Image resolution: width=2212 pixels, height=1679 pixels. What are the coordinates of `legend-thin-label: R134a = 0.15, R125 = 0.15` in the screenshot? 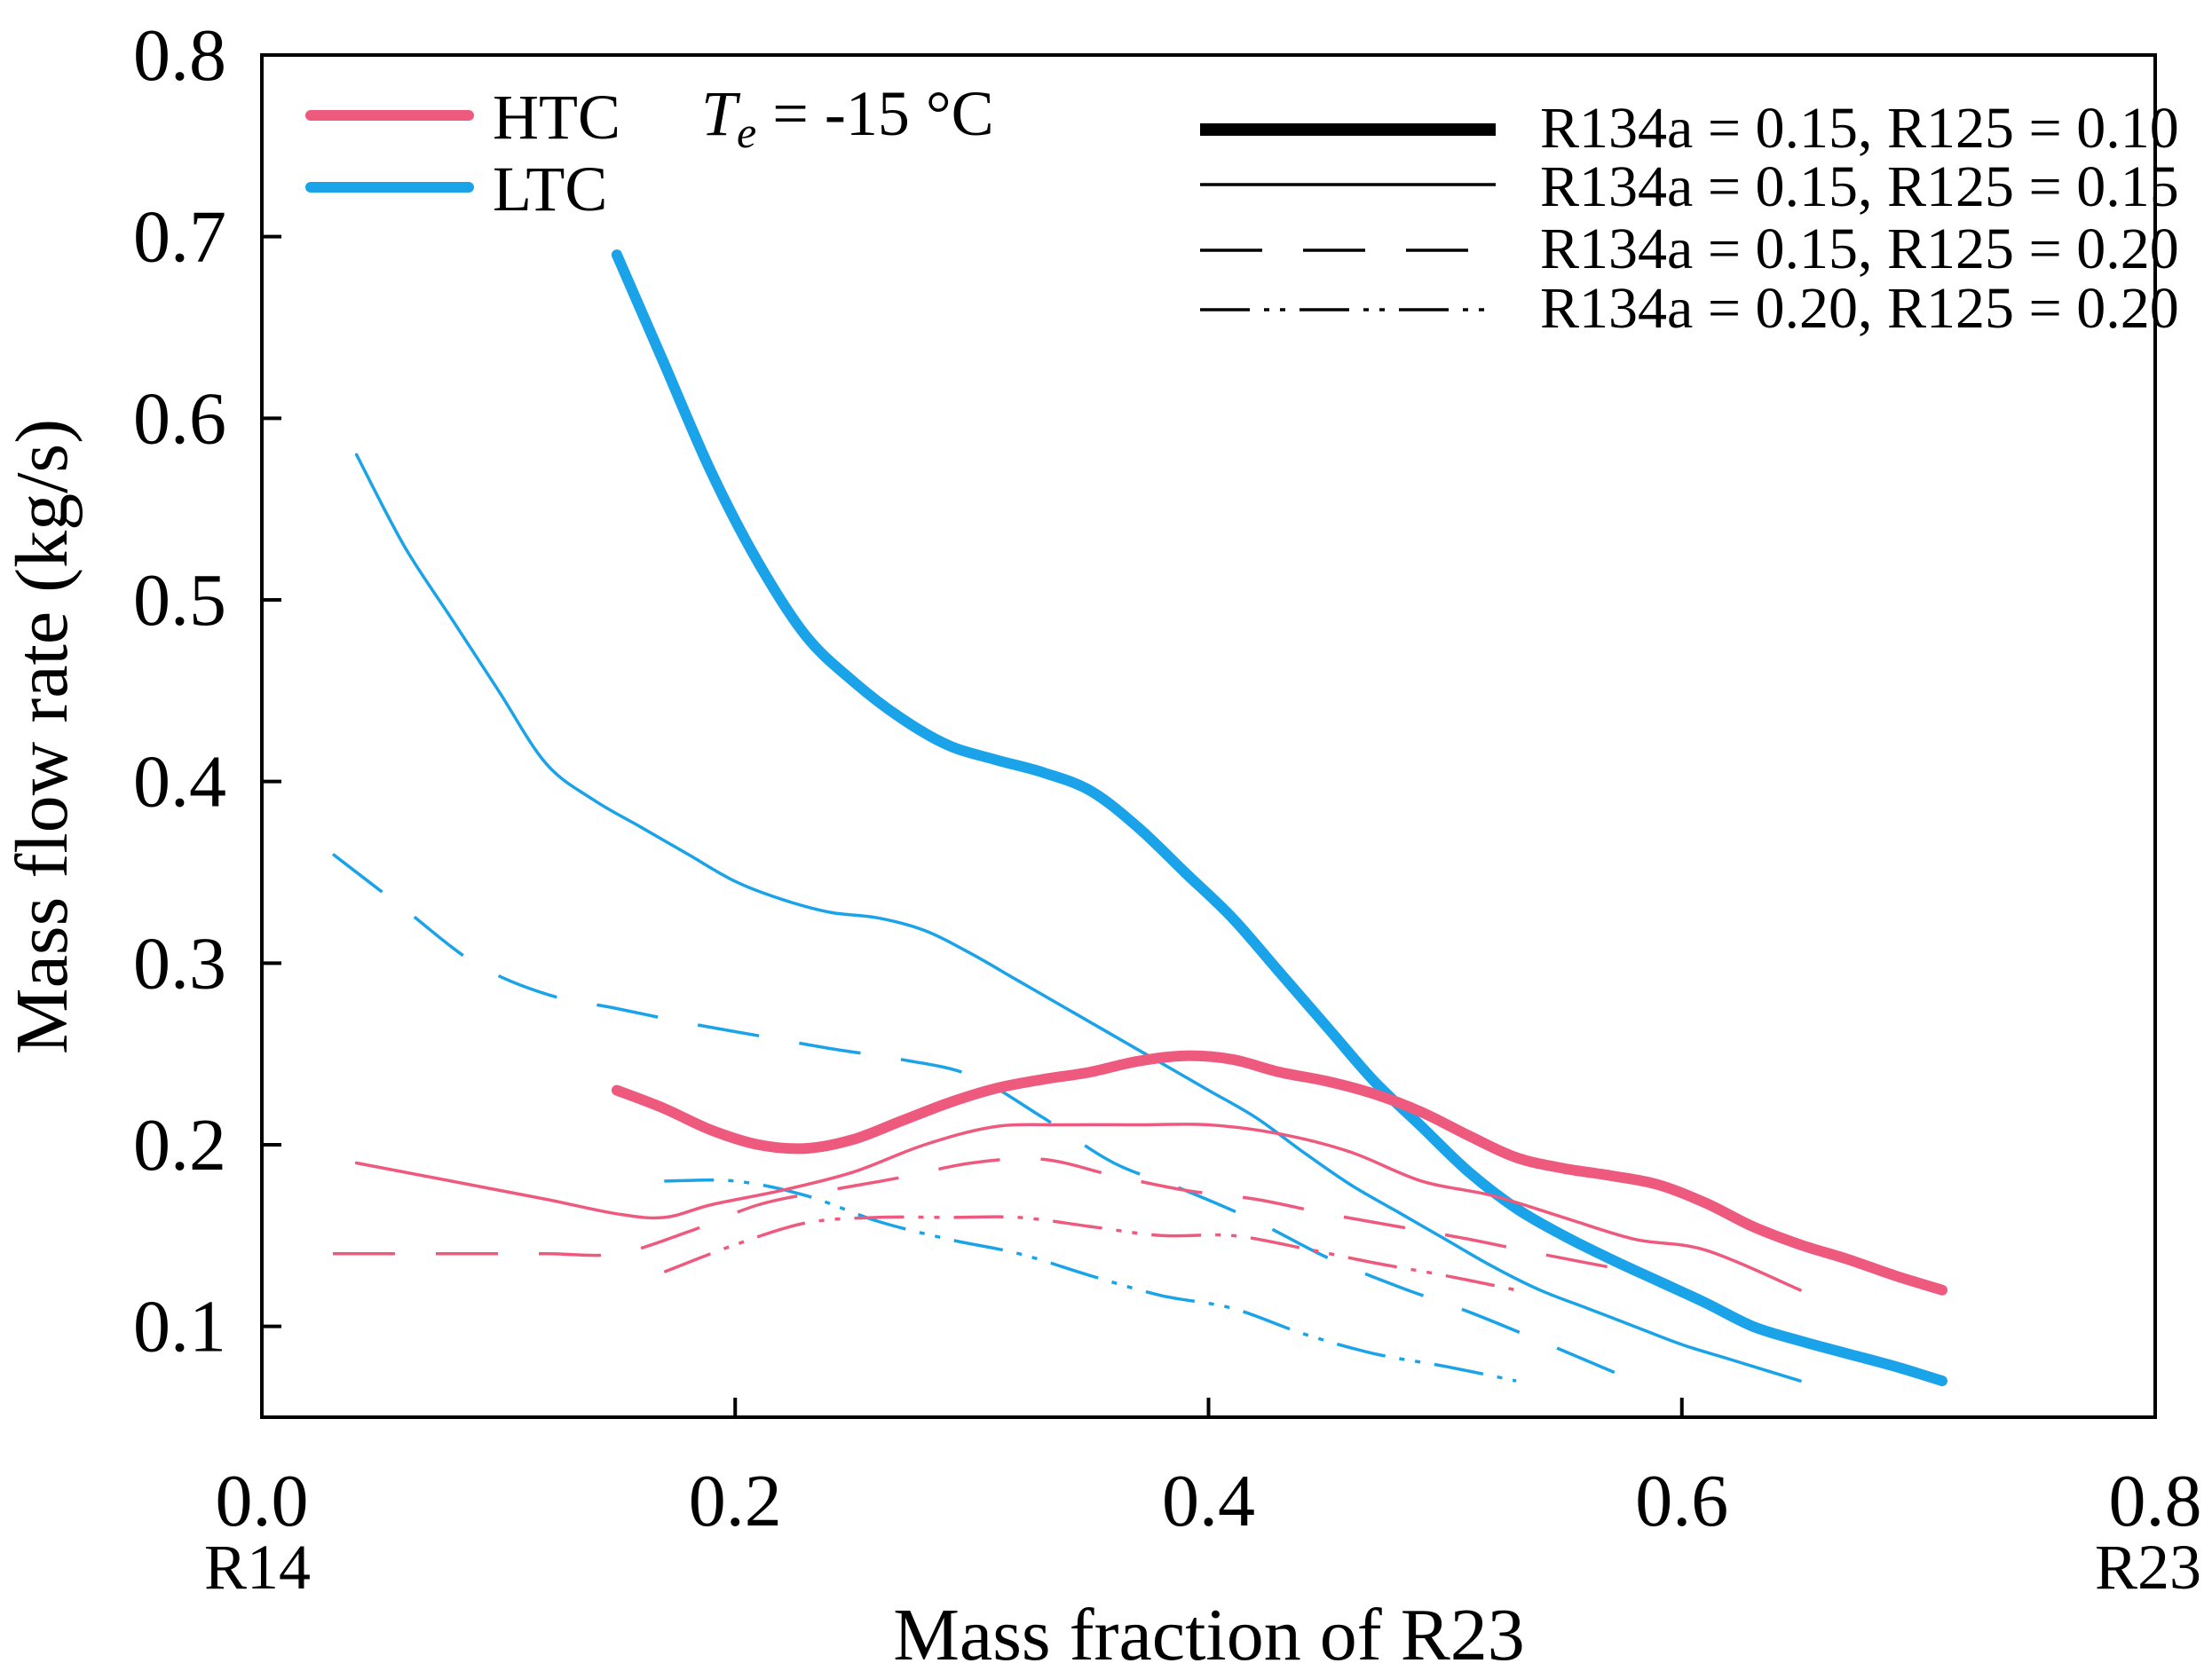 It's located at (1859, 187).